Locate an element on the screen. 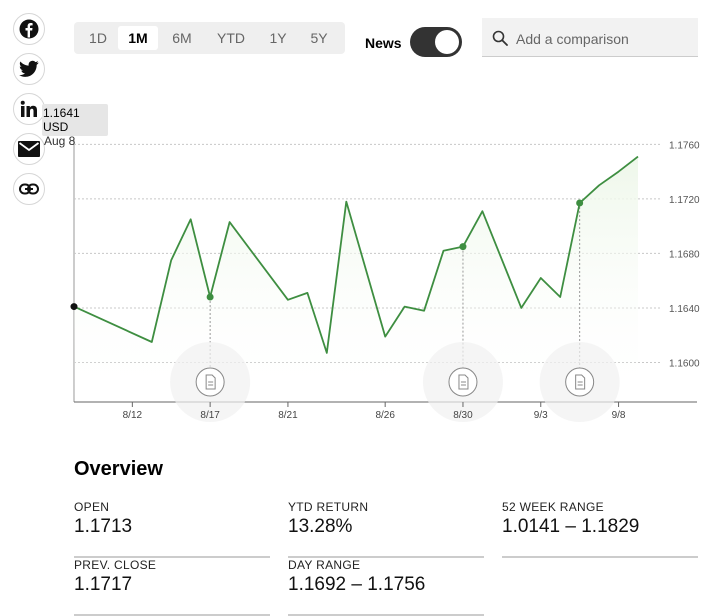  search-icon is located at coordinates (500, 38).